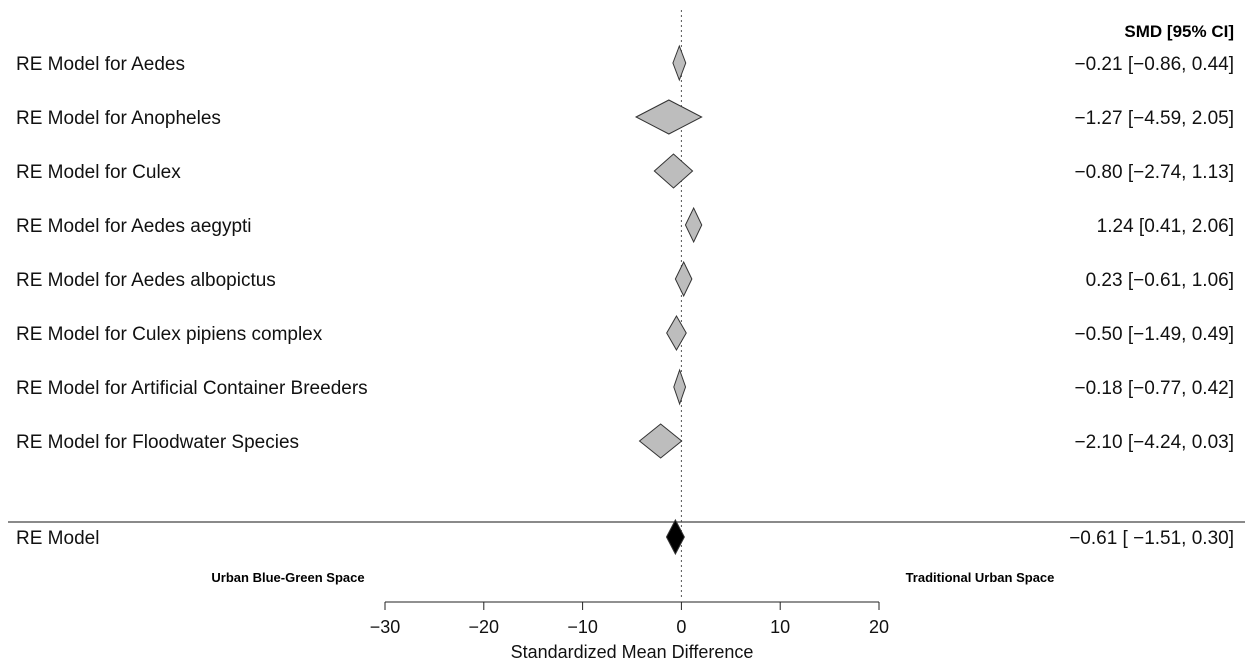 This screenshot has height=662, width=1245. What do you see at coordinates (1160, 280) in the screenshot?
I see `ci-value: 0.23 [−0.61, 1.06]` at bounding box center [1160, 280].